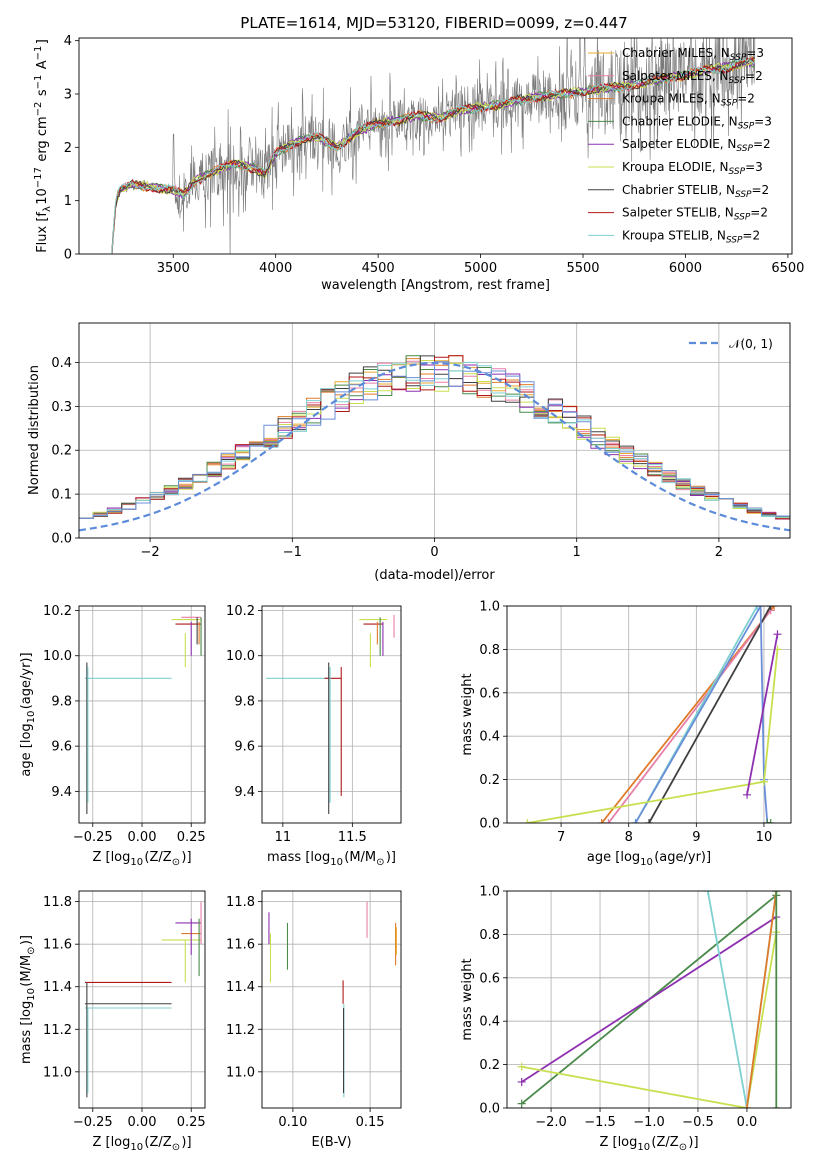 This screenshot has height=1170, width=819. What do you see at coordinates (57, 902) in the screenshot?
I see `y-tick-label: 11.8` at bounding box center [57, 902].